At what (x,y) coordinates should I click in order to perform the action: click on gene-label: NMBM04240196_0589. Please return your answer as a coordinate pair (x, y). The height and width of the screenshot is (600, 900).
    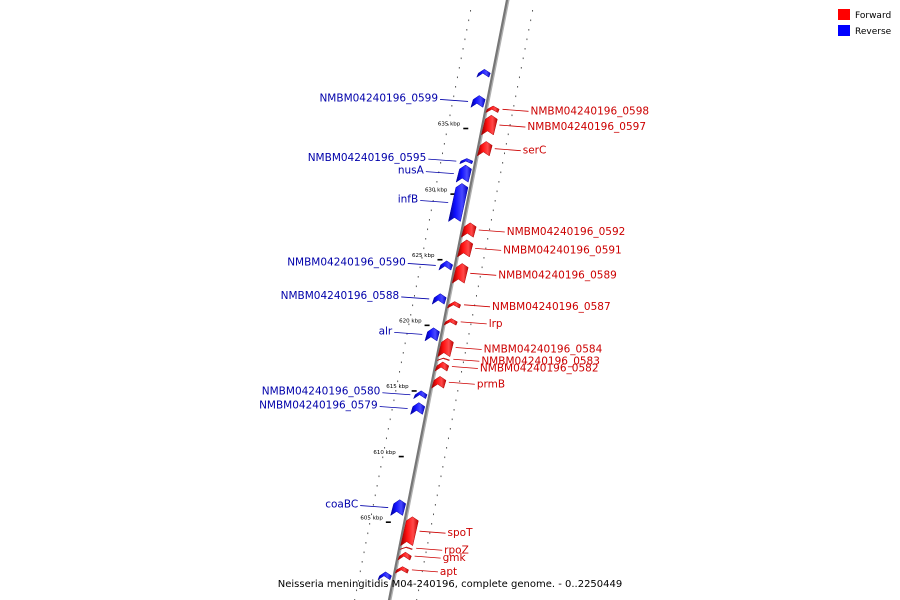
    Looking at the image, I should click on (557, 275).